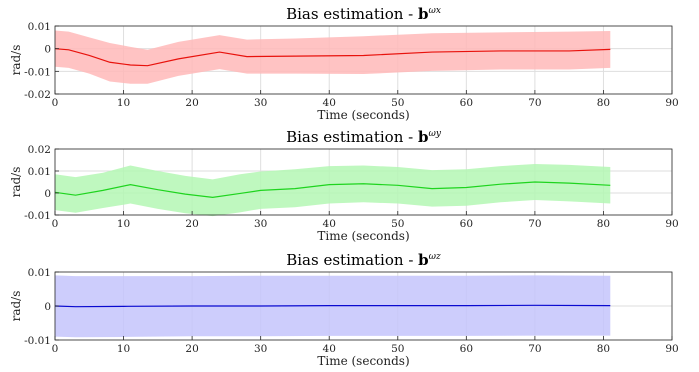 This screenshot has height=372, width=699. What do you see at coordinates (37, 95) in the screenshot?
I see `y-tick-label: -0.02` at bounding box center [37, 95].